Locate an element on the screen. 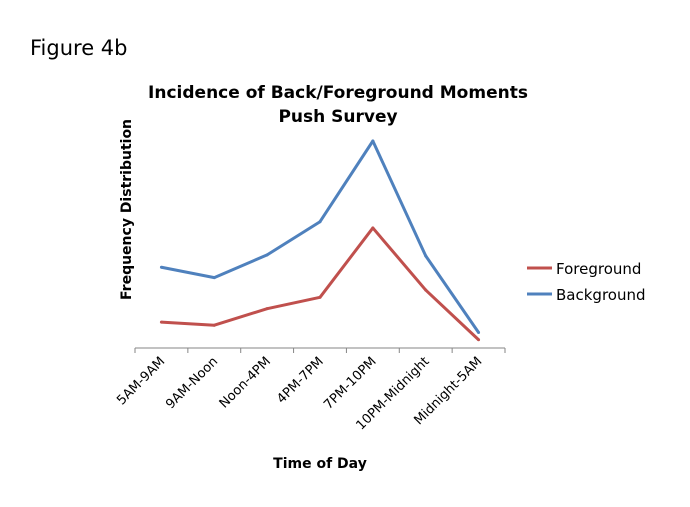  x-tick-label: 4PM-7PM is located at coordinates (300, 380).